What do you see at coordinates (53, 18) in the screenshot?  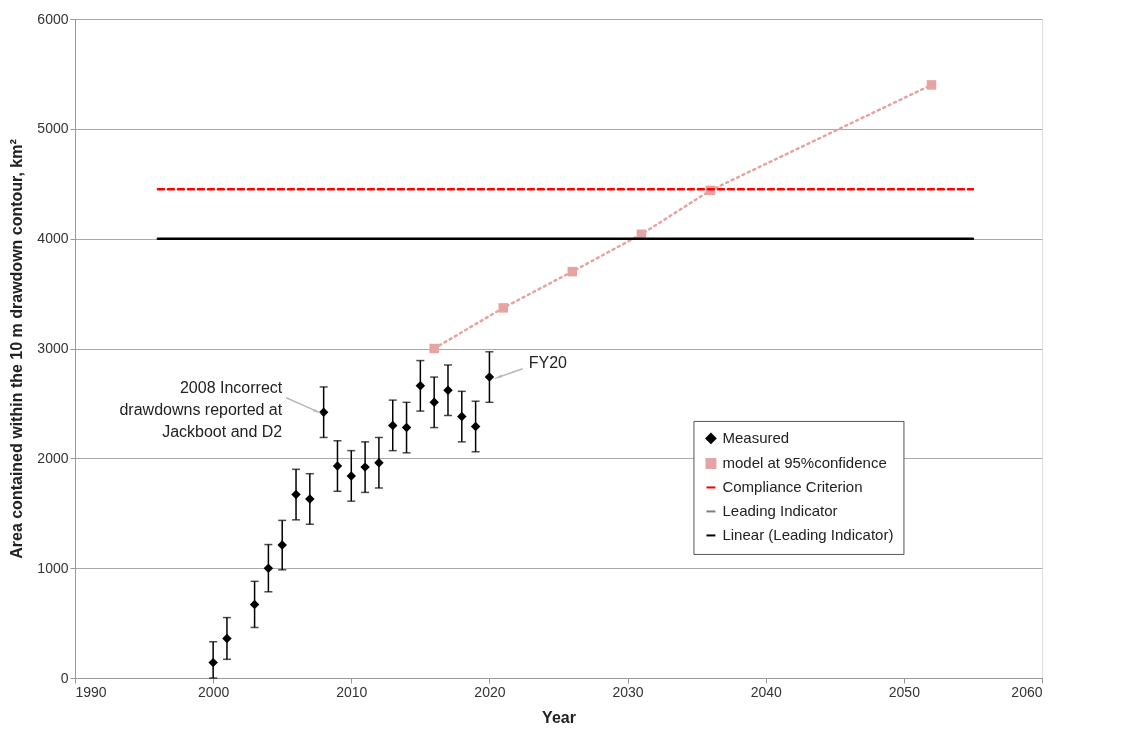 I see `y-tick-label: 6000` at bounding box center [53, 18].